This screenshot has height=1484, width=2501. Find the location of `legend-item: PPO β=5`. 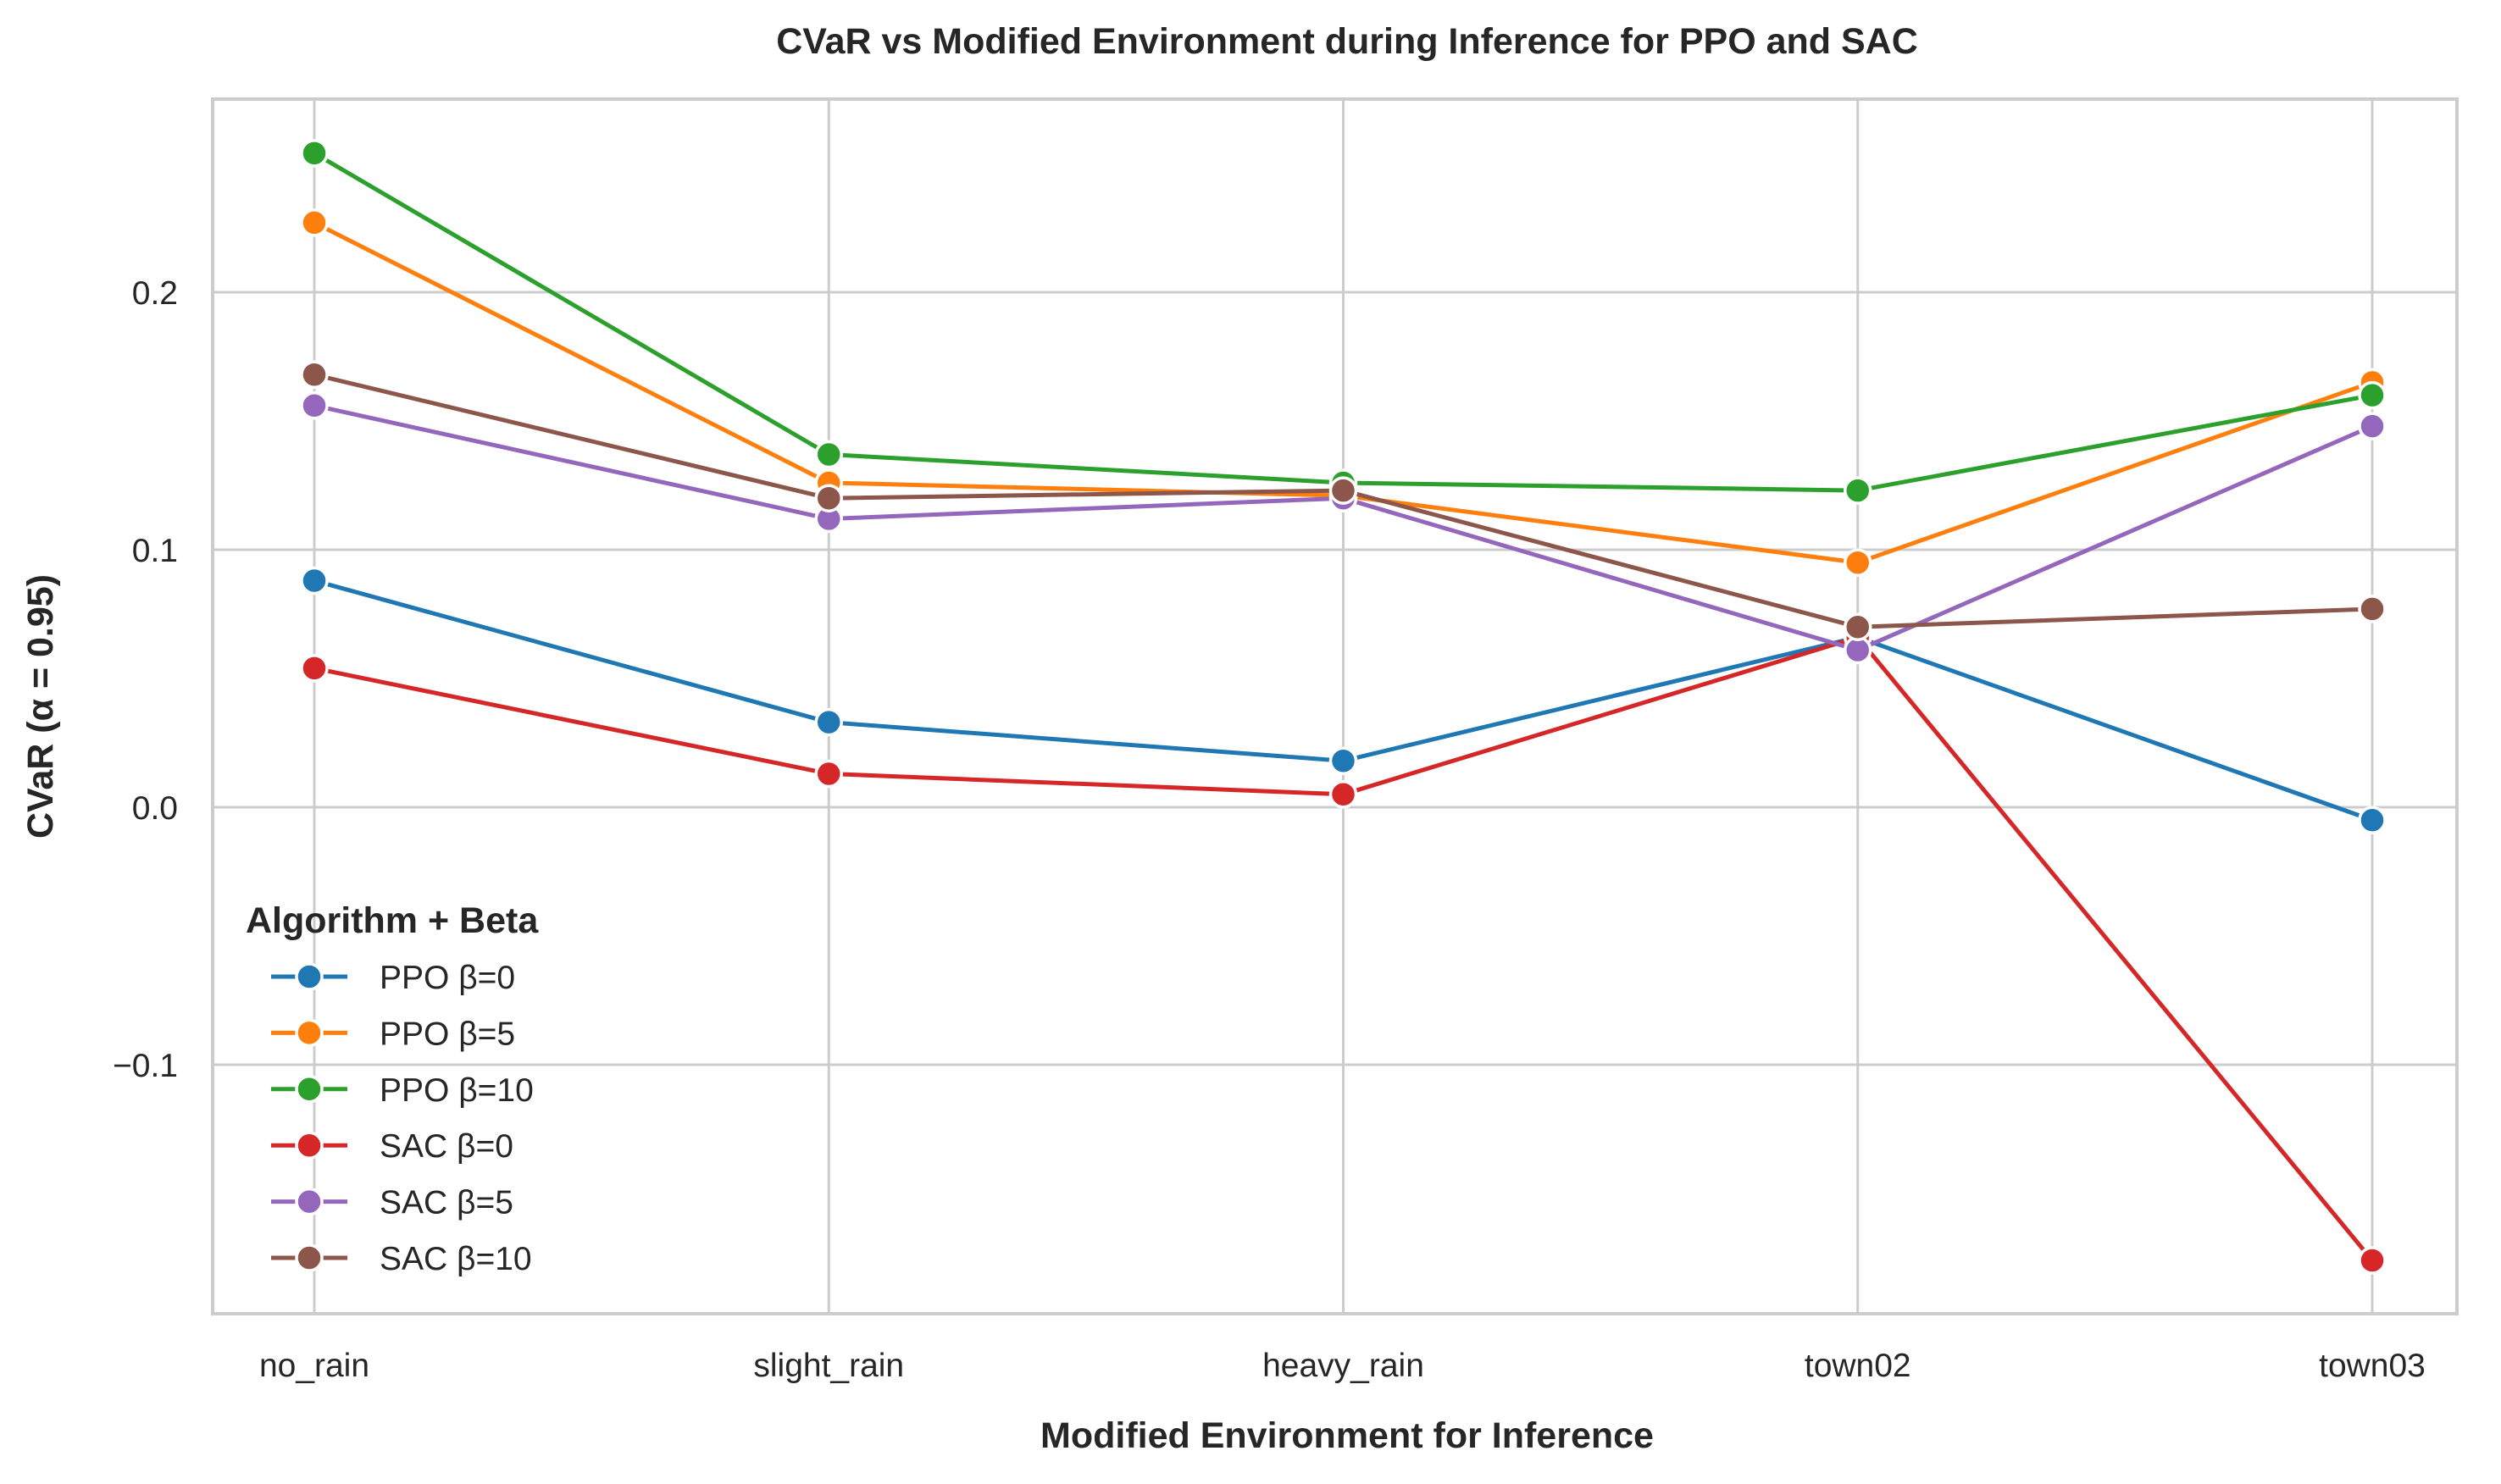

legend-item: PPO β=5 is located at coordinates (393, 1034).